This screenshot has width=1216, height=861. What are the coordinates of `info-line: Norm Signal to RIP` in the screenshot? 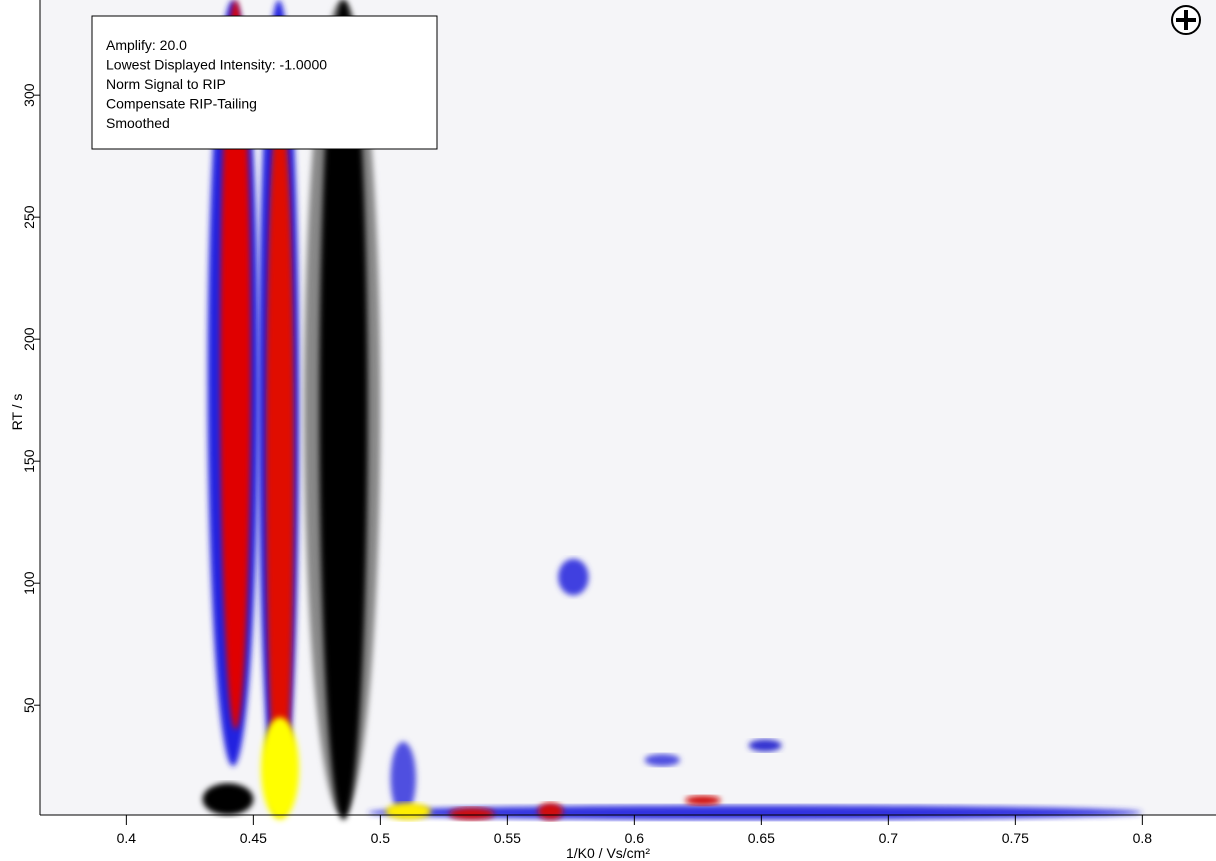 It's located at (166, 84).